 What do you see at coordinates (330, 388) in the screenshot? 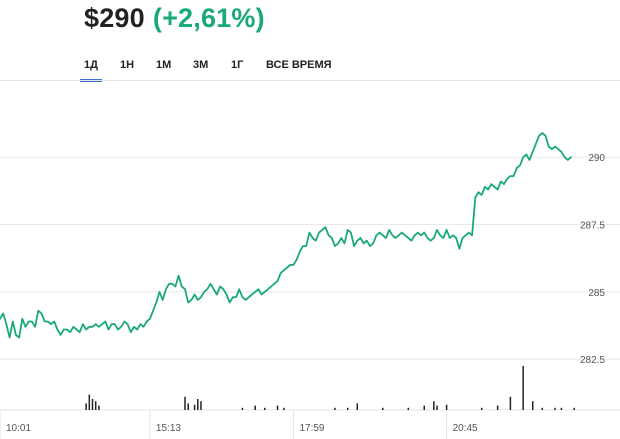
I see `volume-bars` at bounding box center [330, 388].